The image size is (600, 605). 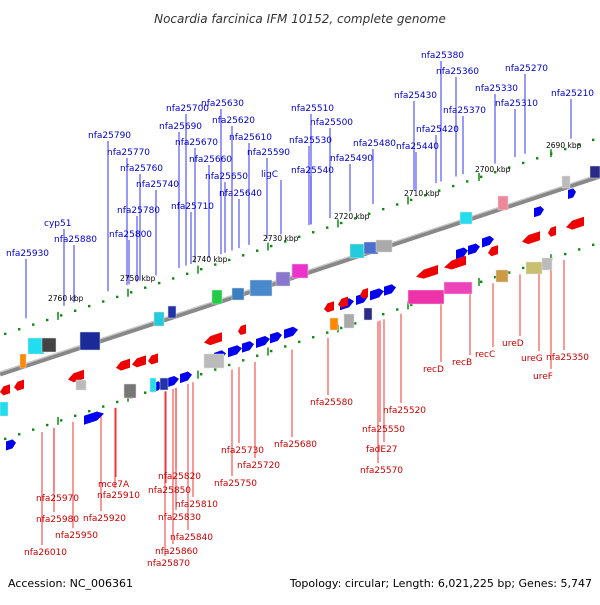 What do you see at coordinates (543, 377) in the screenshot?
I see `gene-label: ureF` at bounding box center [543, 377].